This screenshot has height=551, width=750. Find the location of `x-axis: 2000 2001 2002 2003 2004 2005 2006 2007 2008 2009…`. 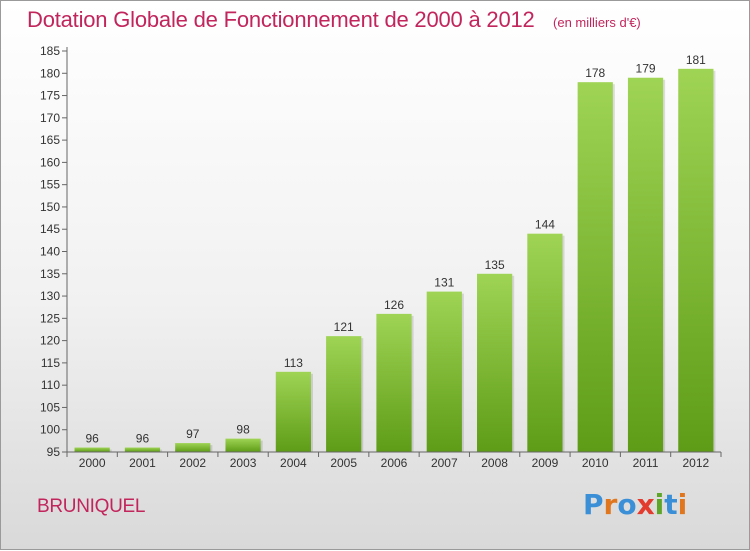

x-axis: 2000 2001 2002 2003 2004 2005 2006 2007 2008 2009… is located at coordinates (394, 460).